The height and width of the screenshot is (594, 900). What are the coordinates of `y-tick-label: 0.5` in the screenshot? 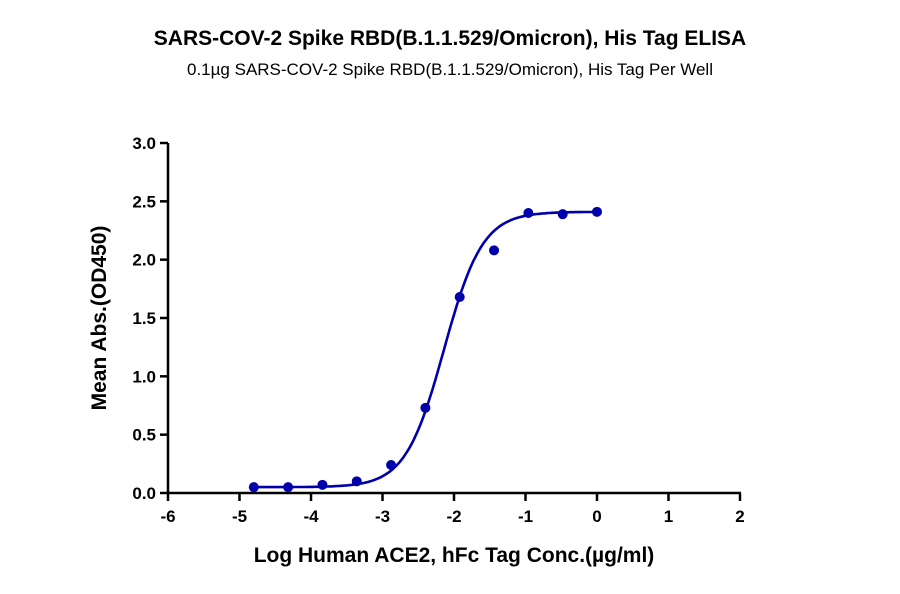 It's located at (144, 435).